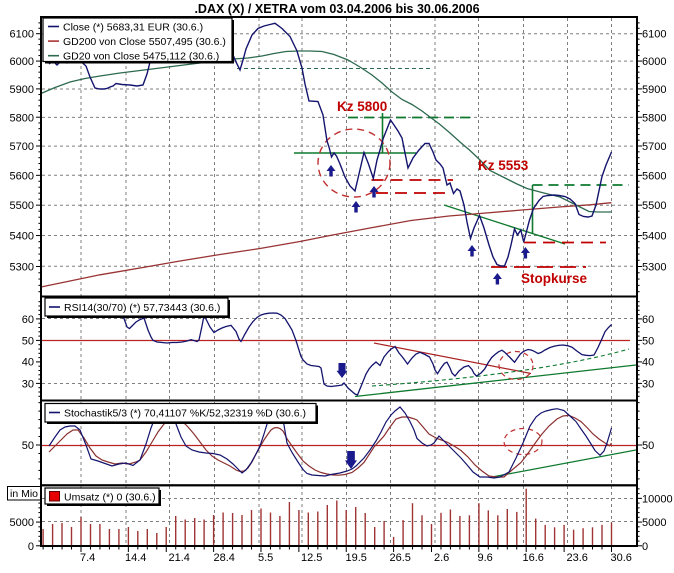  I want to click on svg-text: Kz 5800, so click(362, 106).